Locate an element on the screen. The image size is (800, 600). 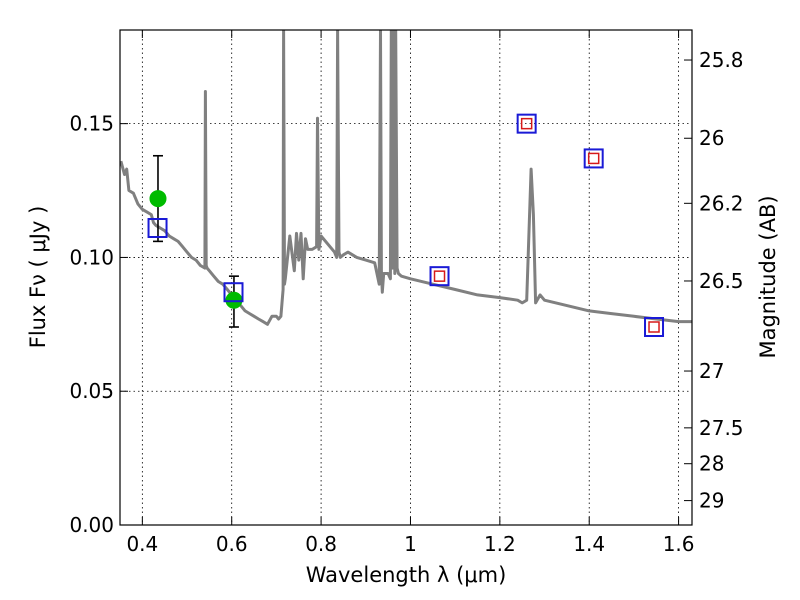
y2-tick-label: 26 is located at coordinates (711, 138).